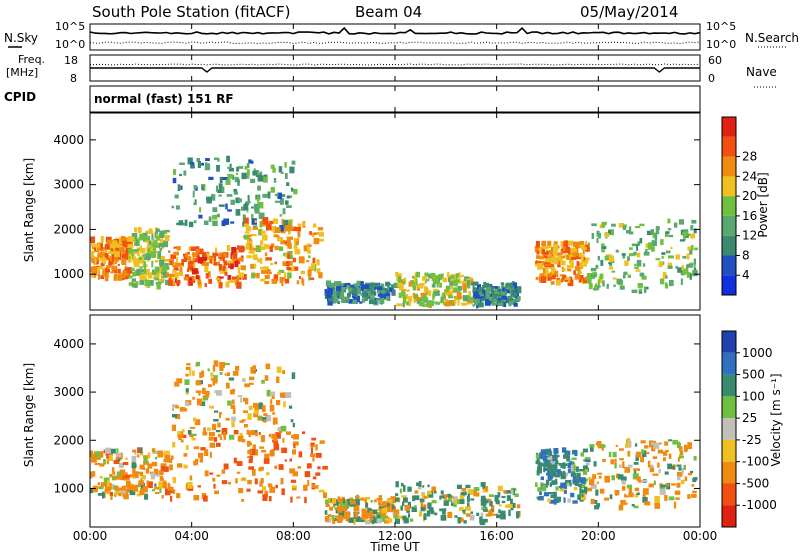  I want to click on power-ylabel: Slant Range [km], so click(29, 210).